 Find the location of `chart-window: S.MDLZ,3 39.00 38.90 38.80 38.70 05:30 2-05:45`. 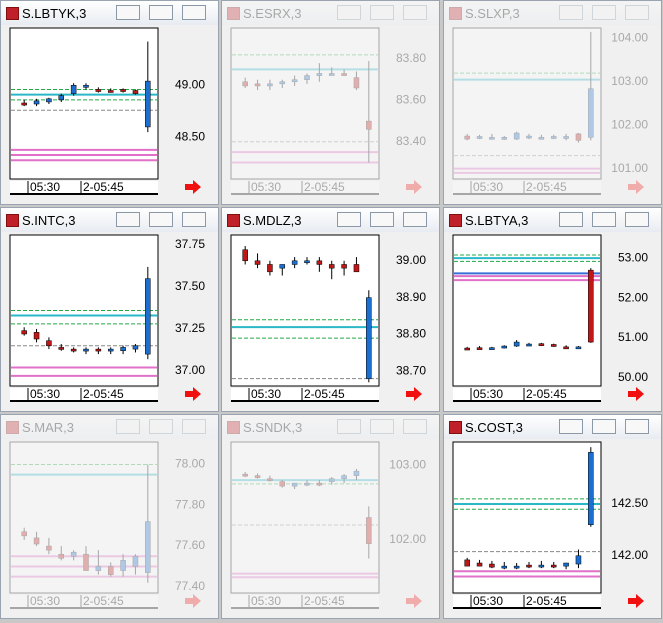

chart-window: S.MDLZ,3 39.00 38.90 38.80 38.70 05:30 2-05:45 is located at coordinates (330, 309).